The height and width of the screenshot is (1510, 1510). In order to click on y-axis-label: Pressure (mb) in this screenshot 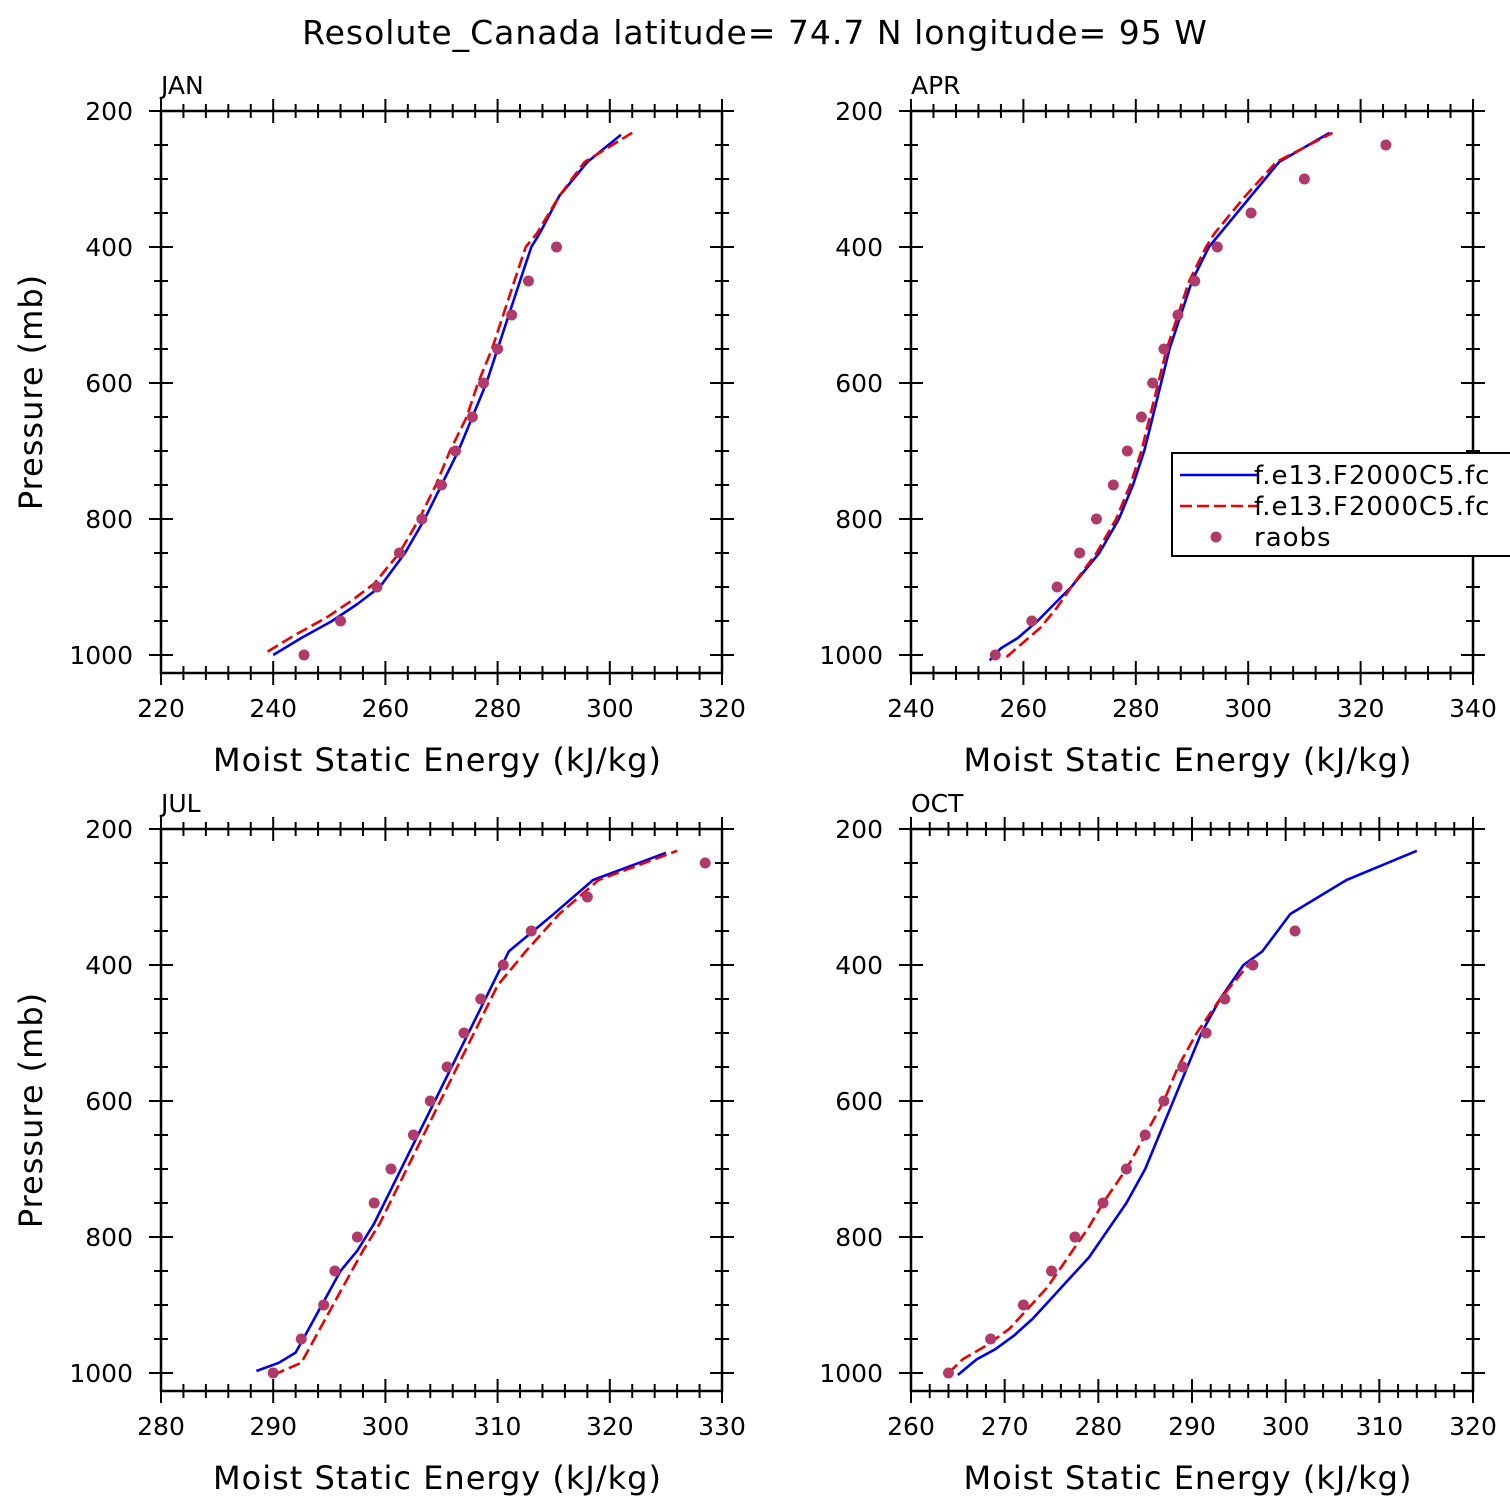, I will do `click(31, 1110)`.